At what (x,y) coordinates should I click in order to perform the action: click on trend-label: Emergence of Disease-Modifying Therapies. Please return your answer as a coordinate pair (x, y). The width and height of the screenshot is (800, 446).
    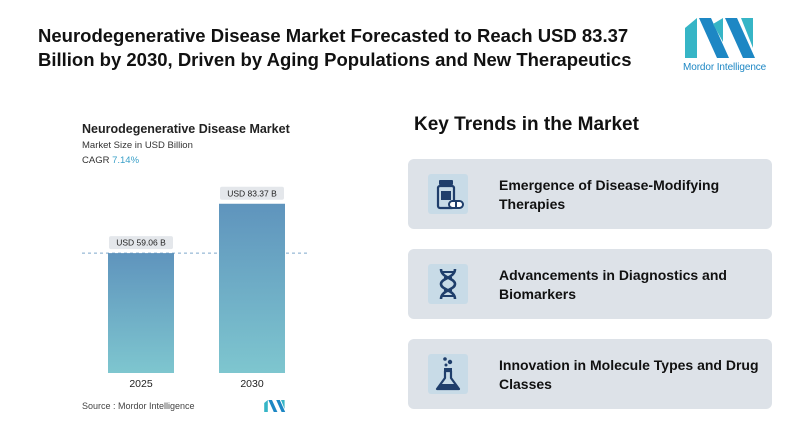
    Looking at the image, I should click on (609, 194).